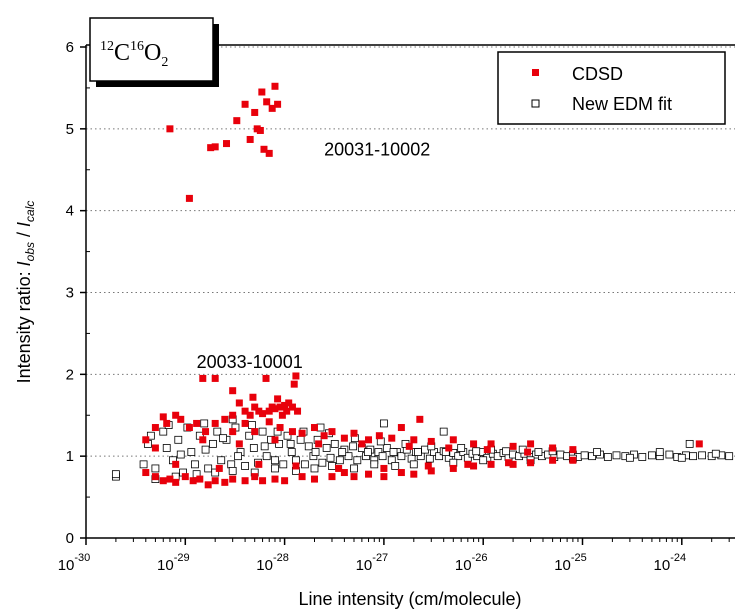 The image size is (735, 612). I want to click on molecule-element-1: C, so click(122, 53).